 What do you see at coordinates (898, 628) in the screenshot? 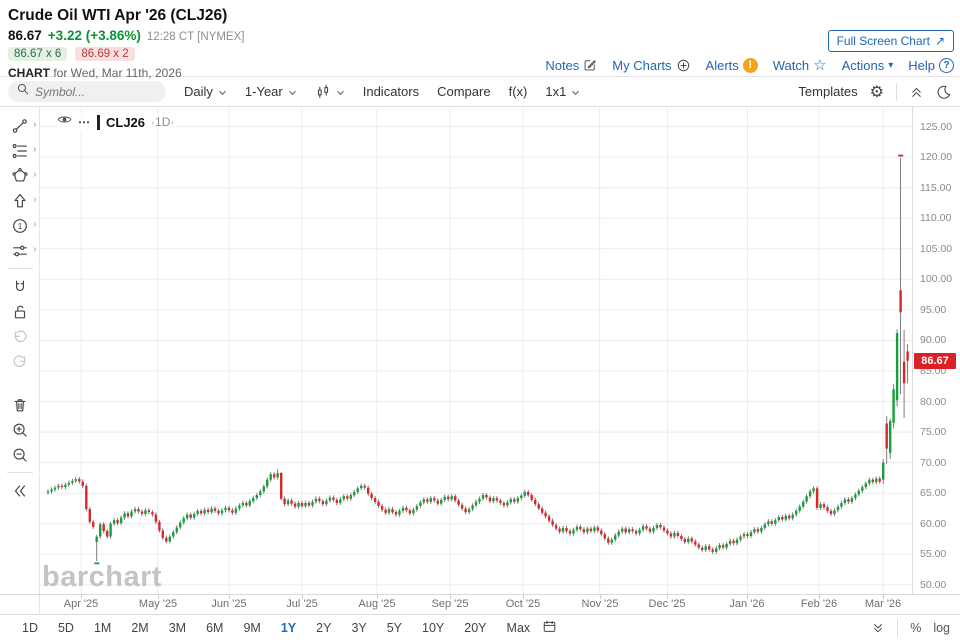
I see `bottom-divider` at bounding box center [898, 628].